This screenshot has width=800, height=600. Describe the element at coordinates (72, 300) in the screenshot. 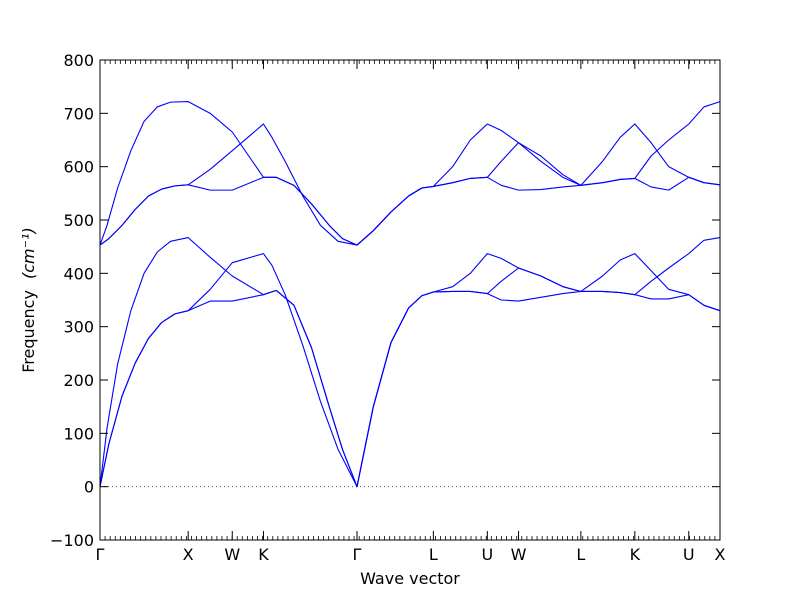

I see `y-tick-labels: −100 0 100 200 300 400 500 600 700 800` at that location.